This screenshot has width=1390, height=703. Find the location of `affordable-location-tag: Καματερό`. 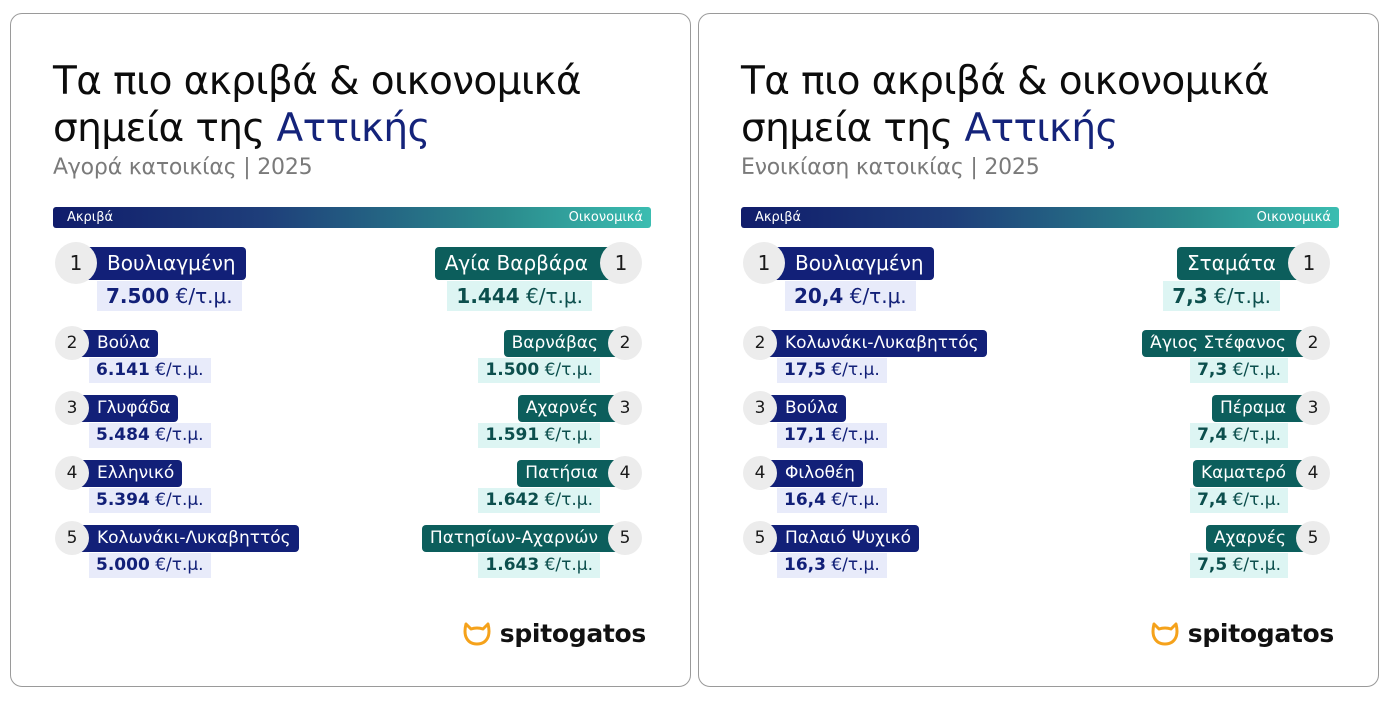

affordable-location-tag: Καματερό is located at coordinates (1250, 473).